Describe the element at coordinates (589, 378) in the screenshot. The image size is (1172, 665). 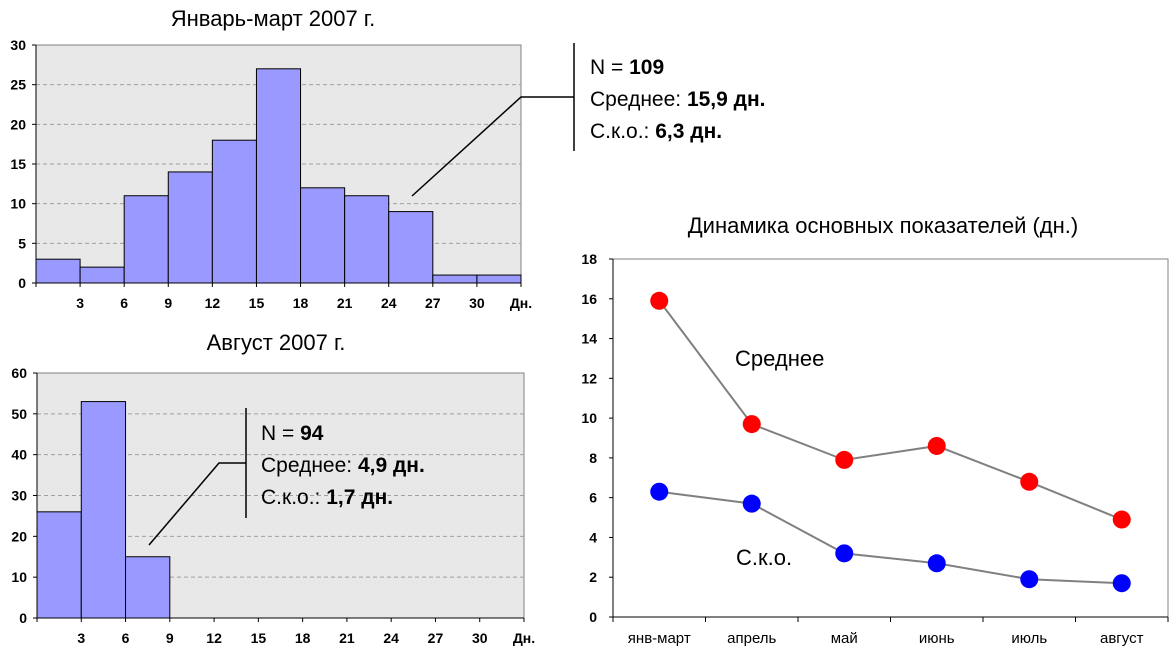
I see `y-tick-label: 12` at that location.